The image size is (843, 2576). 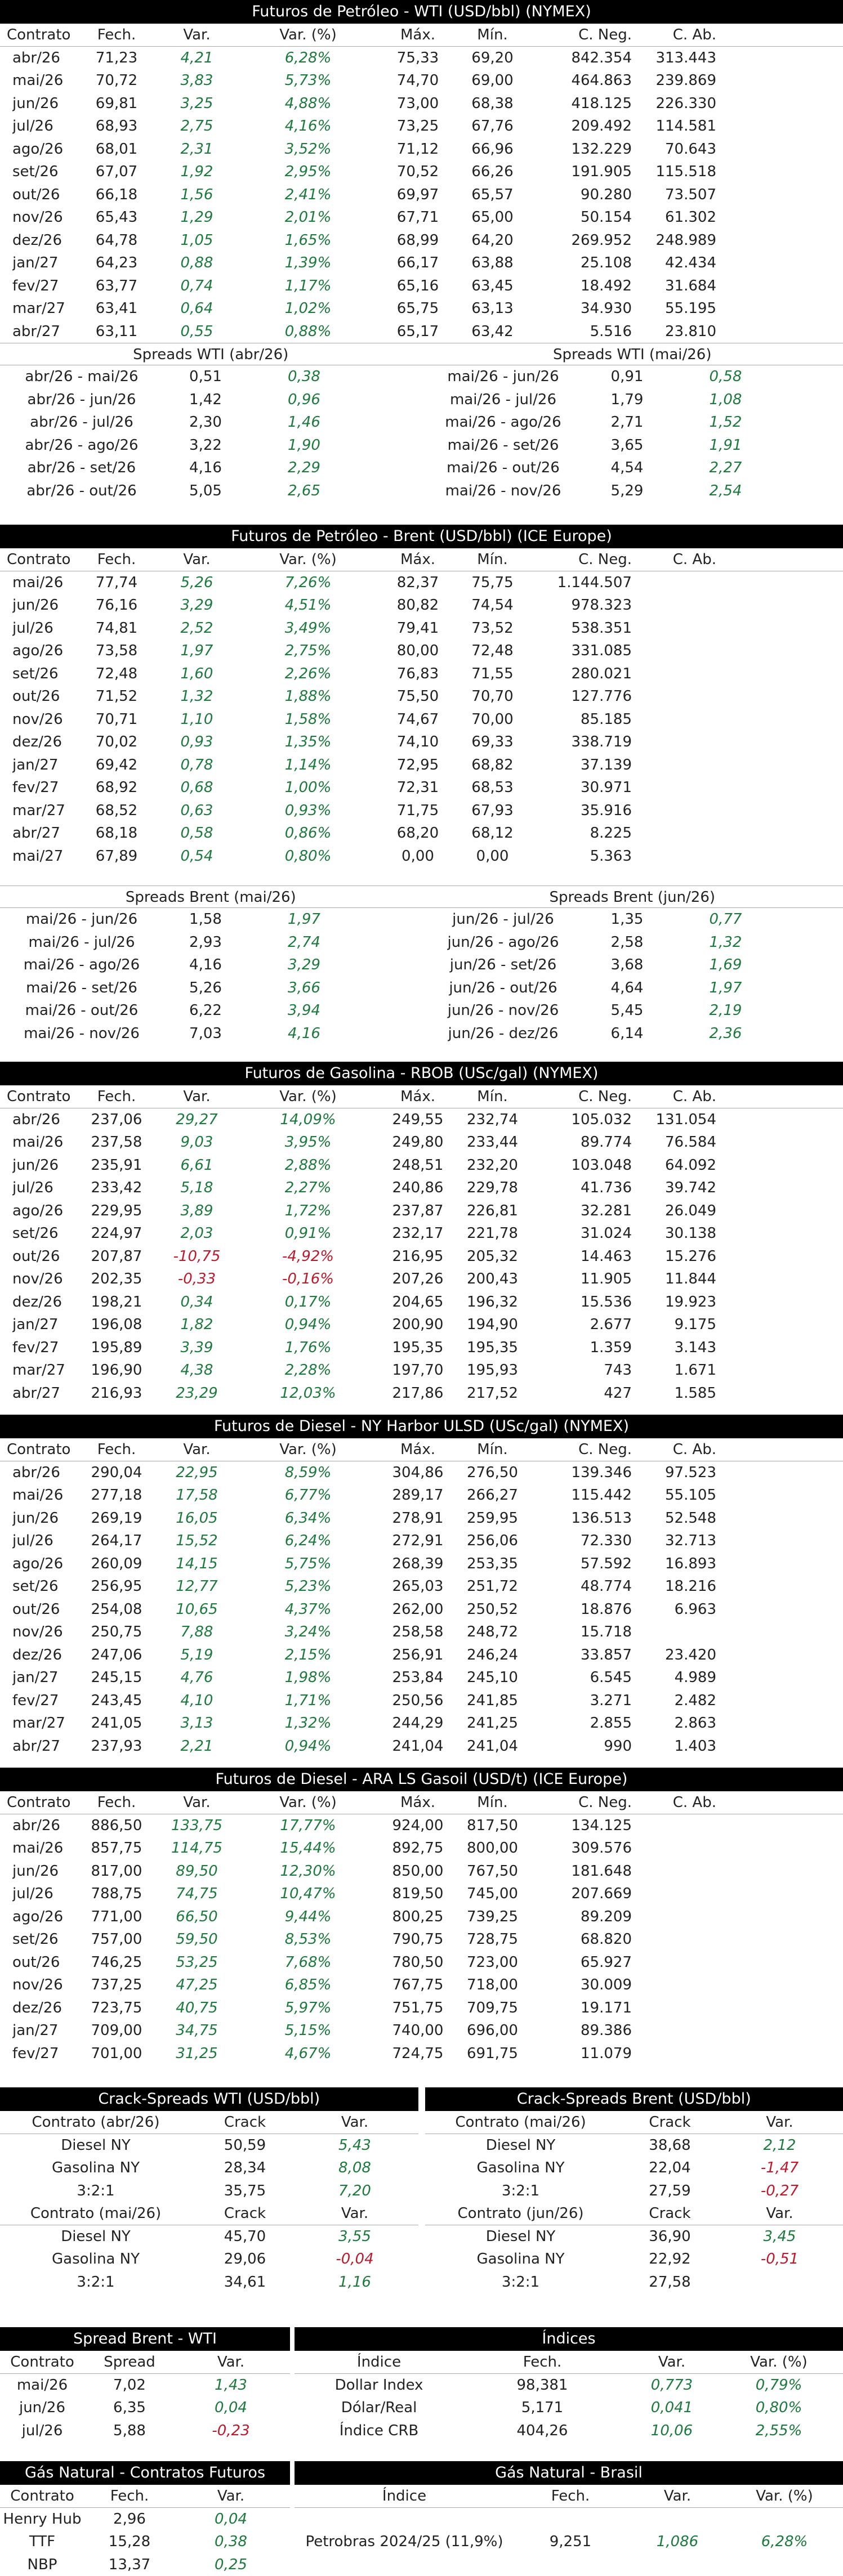 I want to click on cell: 73.507, so click(x=674, y=195).